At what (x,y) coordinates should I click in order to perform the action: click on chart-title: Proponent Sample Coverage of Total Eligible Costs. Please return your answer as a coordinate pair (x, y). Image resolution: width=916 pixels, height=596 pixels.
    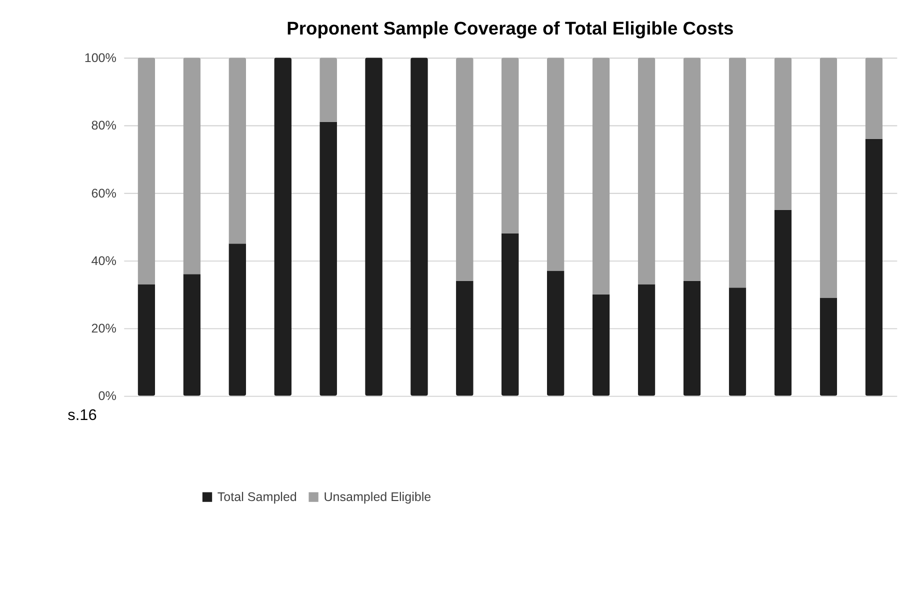
    Looking at the image, I should click on (510, 27).